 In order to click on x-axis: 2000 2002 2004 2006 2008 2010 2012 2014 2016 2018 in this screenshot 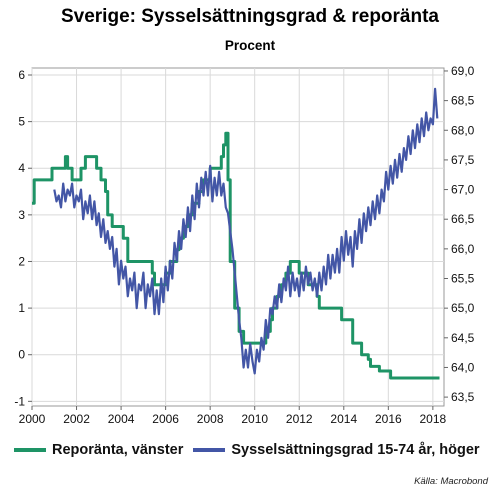, I will do `click(233, 416)`.